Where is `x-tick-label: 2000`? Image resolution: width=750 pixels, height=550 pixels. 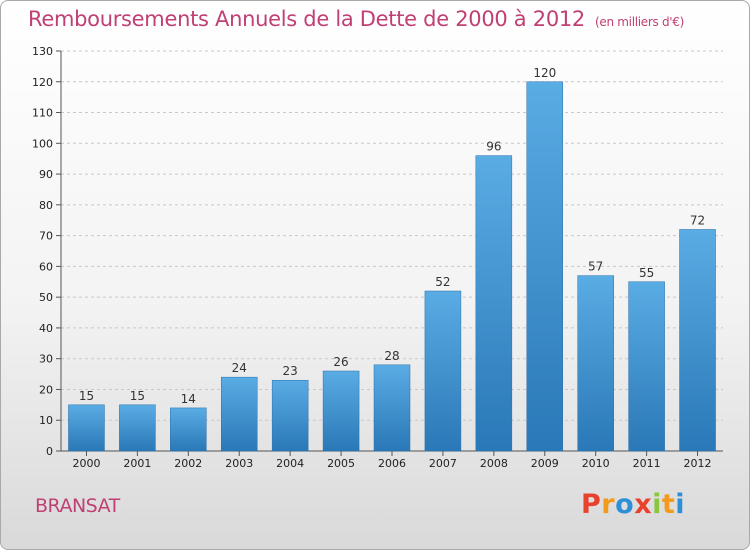 x-tick-label: 2000 is located at coordinates (86, 463).